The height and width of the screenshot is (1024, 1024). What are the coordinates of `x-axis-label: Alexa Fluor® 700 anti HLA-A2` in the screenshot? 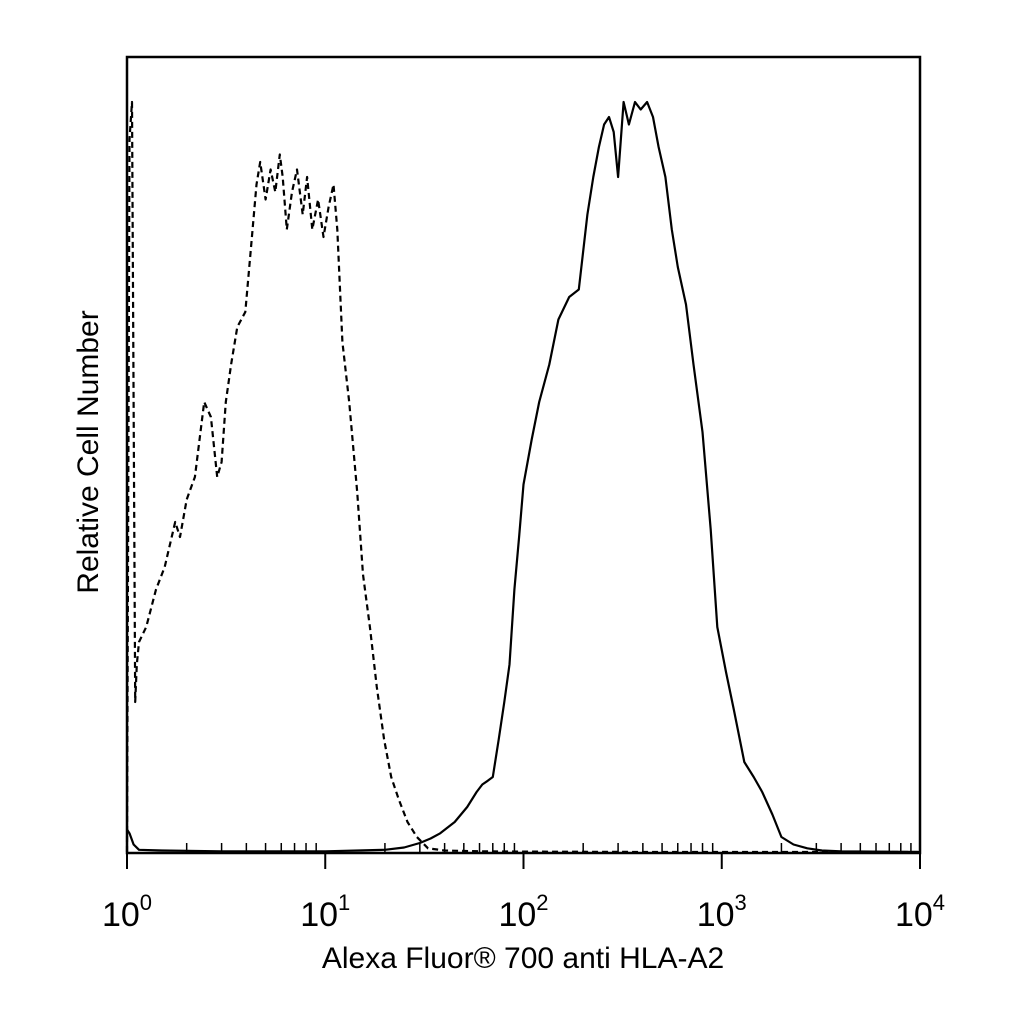 It's located at (523, 958).